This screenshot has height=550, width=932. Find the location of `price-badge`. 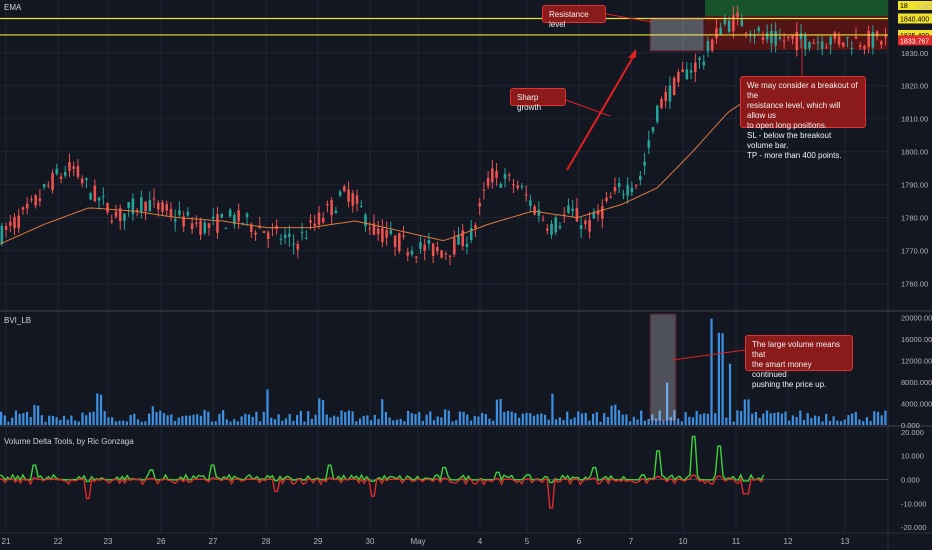

price-badge is located at coordinates (915, 34).